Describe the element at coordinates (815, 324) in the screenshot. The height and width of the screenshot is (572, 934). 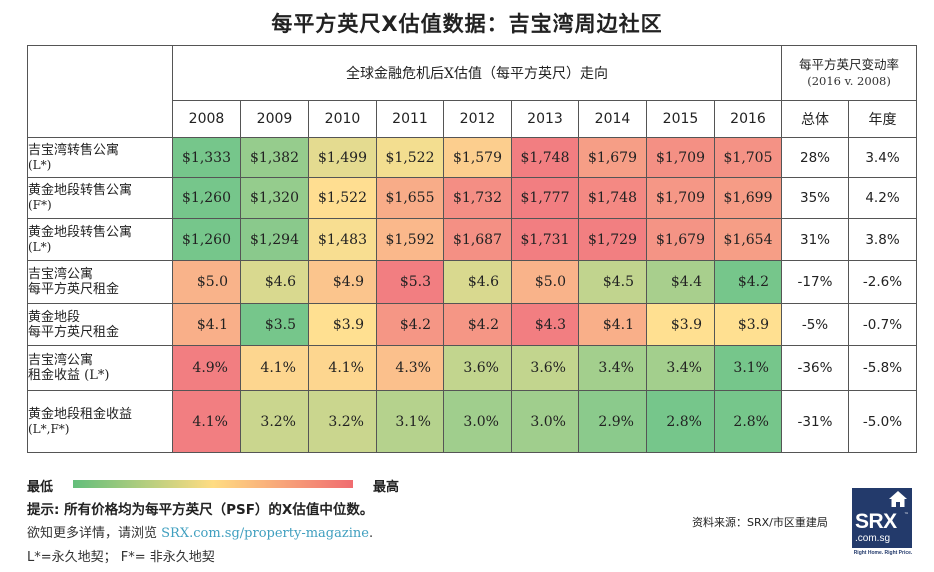
I see `overall-change-cell: -5%` at that location.